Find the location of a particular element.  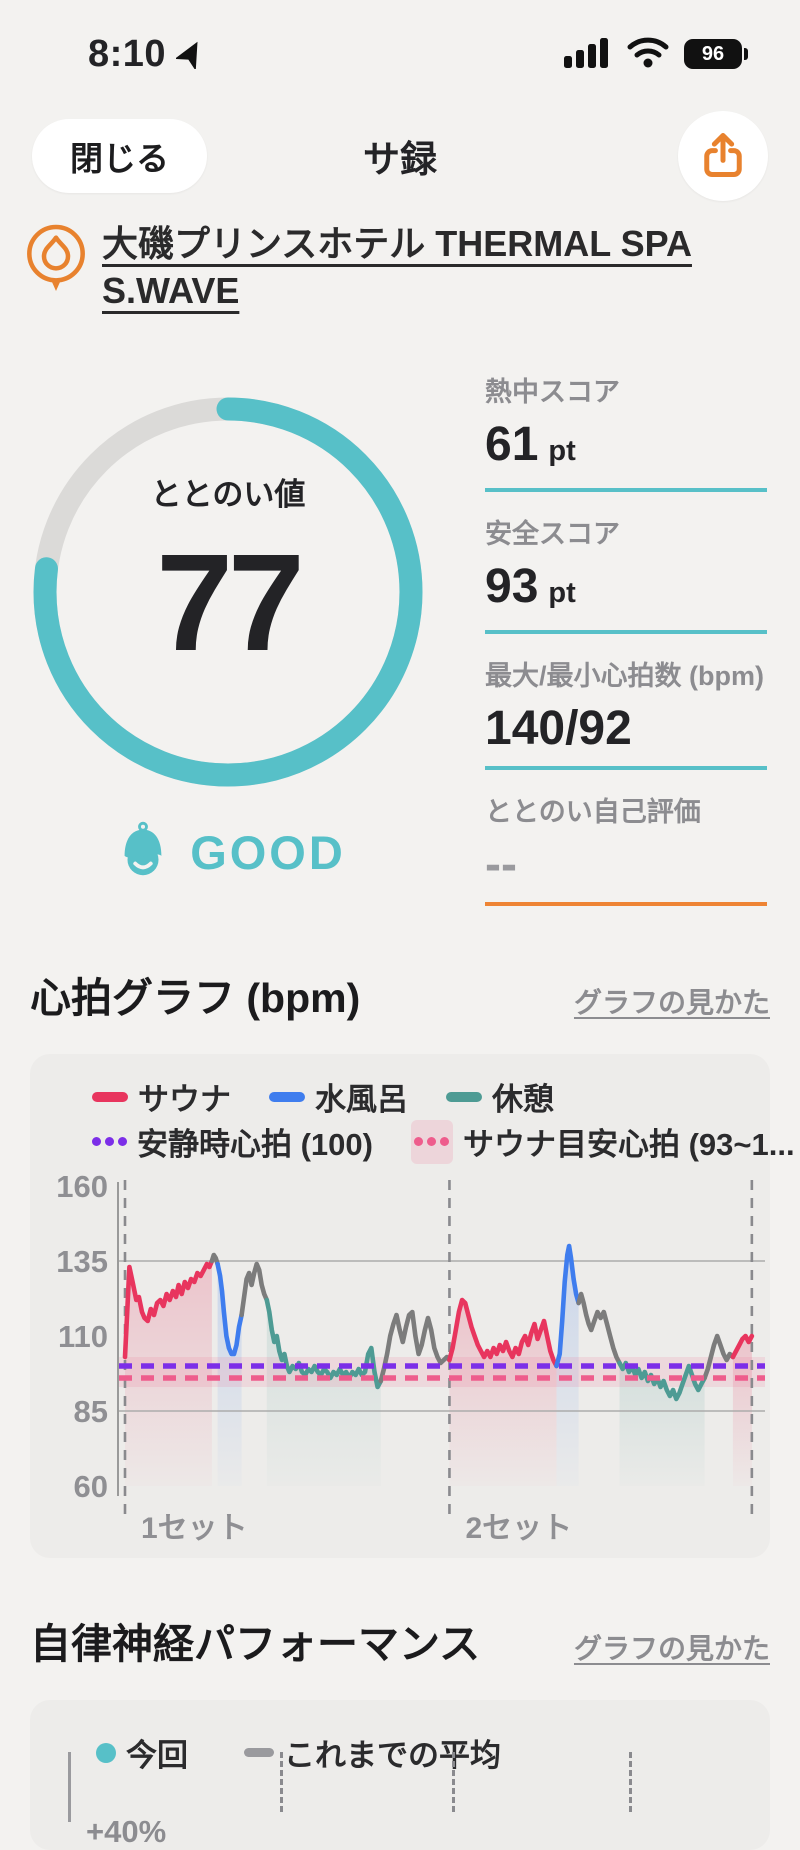

cellular-signal-icon is located at coordinates (588, 54).